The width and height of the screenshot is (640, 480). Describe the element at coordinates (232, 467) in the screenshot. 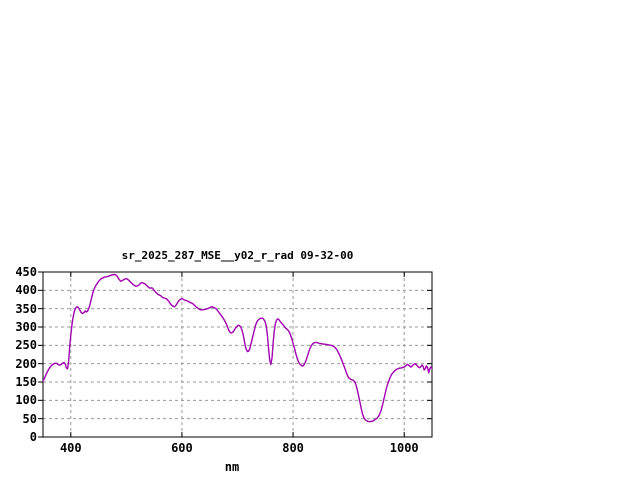

I see `x-axis-label: nm` at that location.